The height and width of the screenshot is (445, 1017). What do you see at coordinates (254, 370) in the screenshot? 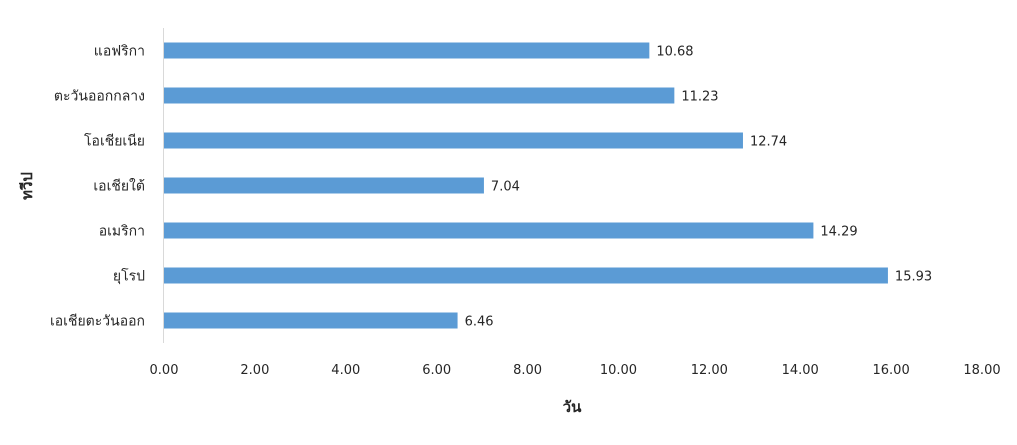
I see `x-tick-label: 2.00` at bounding box center [254, 370].